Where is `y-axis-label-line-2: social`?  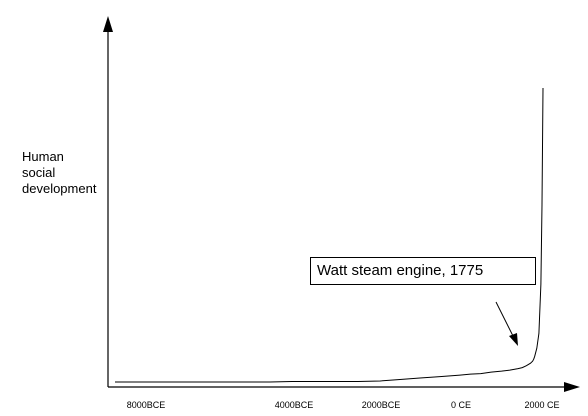 y-axis-label-line-2: social is located at coordinates (39, 172).